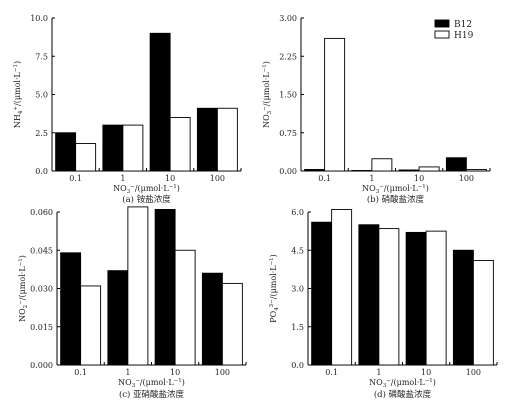 This screenshot has height=412, width=531. What do you see at coordinates (403, 394) in the screenshot?
I see `panel-caption: (d) 磷酸盐浓度` at bounding box center [403, 394].